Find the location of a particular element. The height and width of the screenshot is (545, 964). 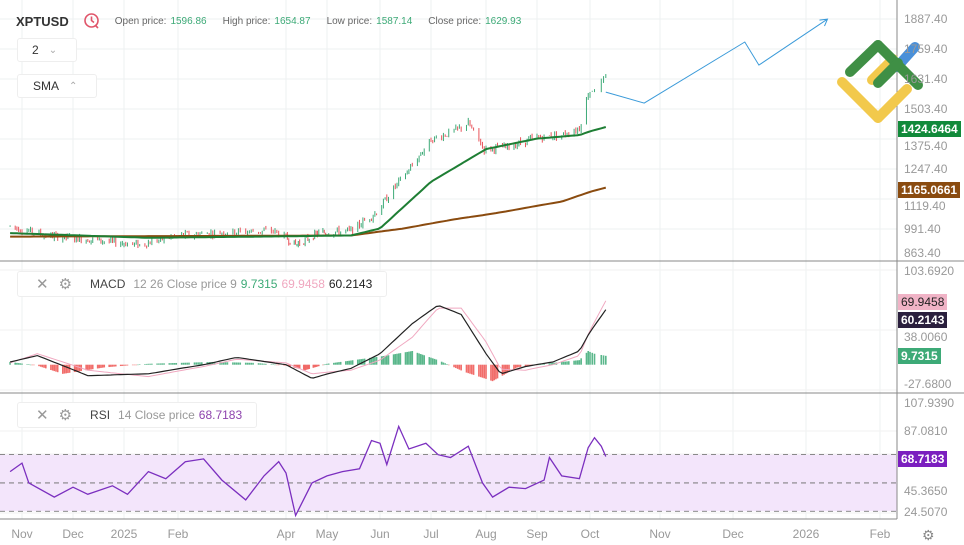

clock-icon is located at coordinates (92, 21).